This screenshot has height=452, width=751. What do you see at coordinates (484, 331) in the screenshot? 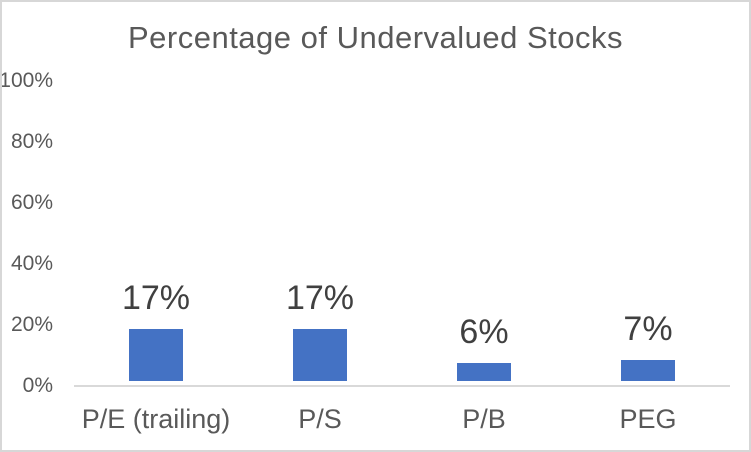
I see `data-label: 6%` at bounding box center [484, 331].